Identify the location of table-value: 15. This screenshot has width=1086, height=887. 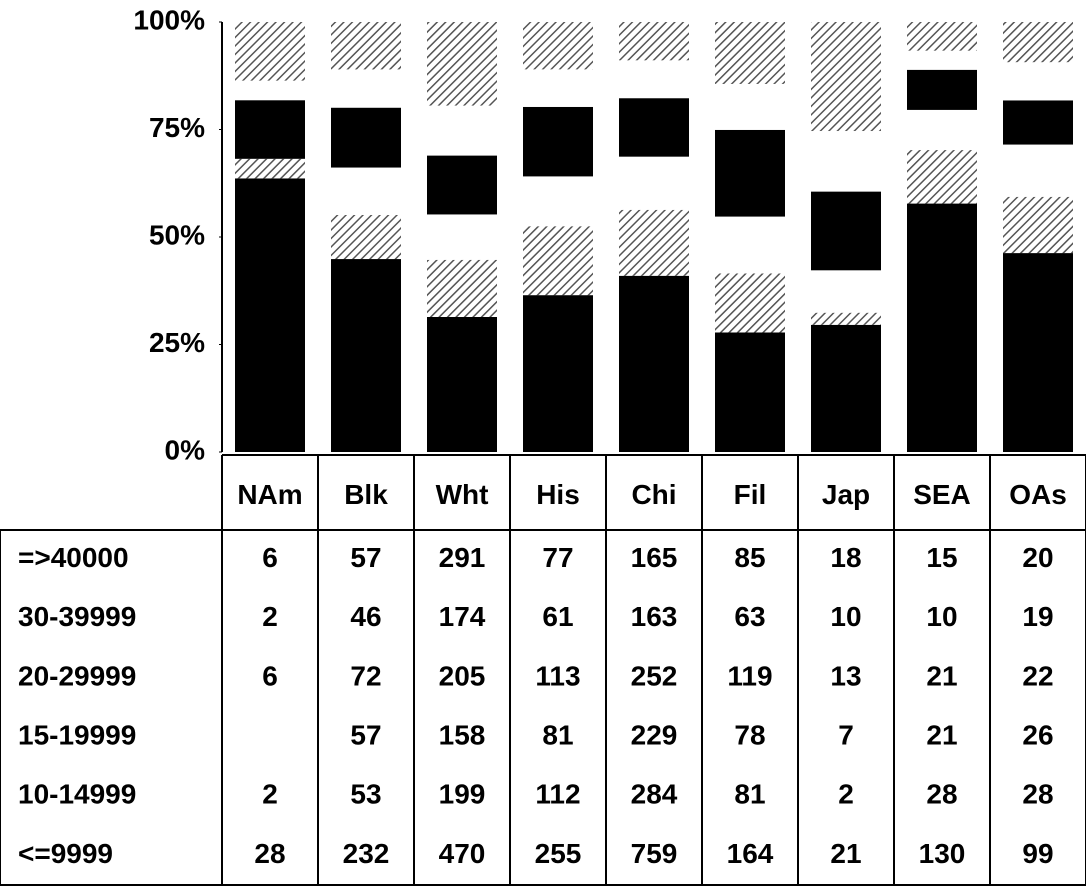
(941, 557).